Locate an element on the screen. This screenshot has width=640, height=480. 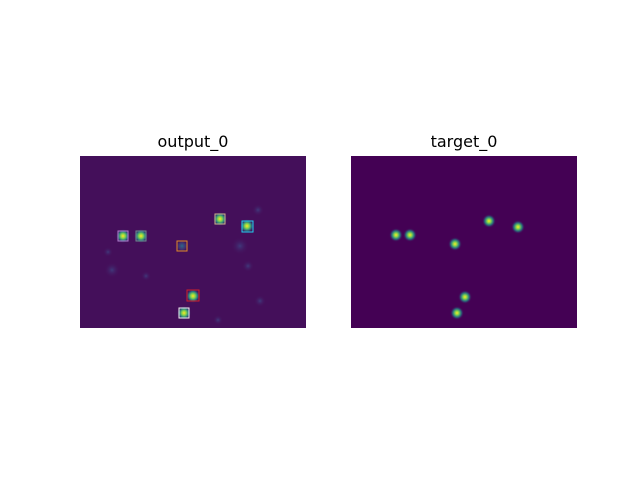
target-panel-title: target_0 is located at coordinates (464, 141).